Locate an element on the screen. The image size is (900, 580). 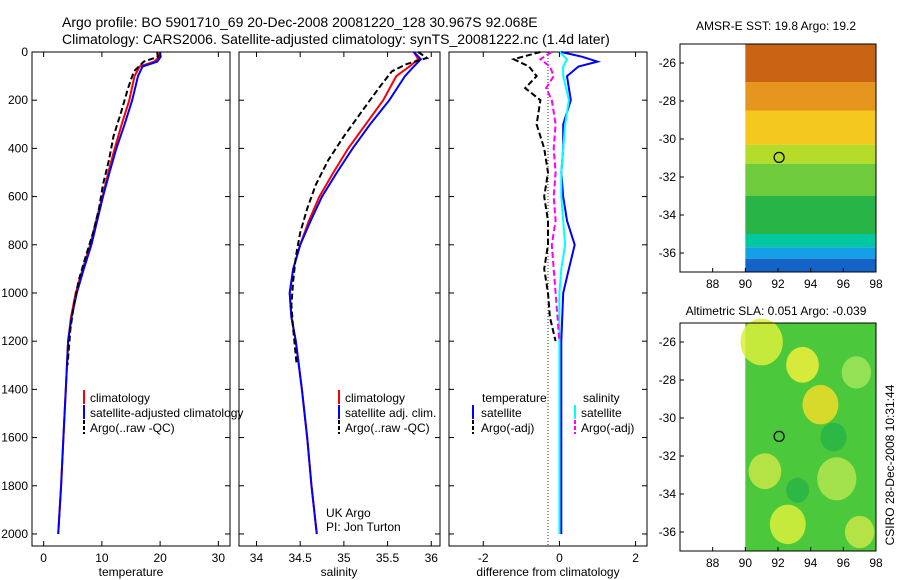
salinity-series is located at coordinates (359, 293).